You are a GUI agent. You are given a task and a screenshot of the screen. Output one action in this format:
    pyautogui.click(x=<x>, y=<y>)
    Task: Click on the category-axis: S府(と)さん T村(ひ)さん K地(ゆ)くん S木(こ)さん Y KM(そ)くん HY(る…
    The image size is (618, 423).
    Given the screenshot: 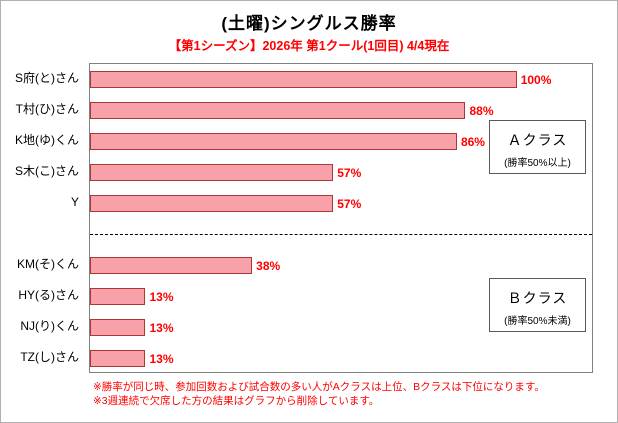 What is the action you would take?
    pyautogui.click(x=42, y=218)
    